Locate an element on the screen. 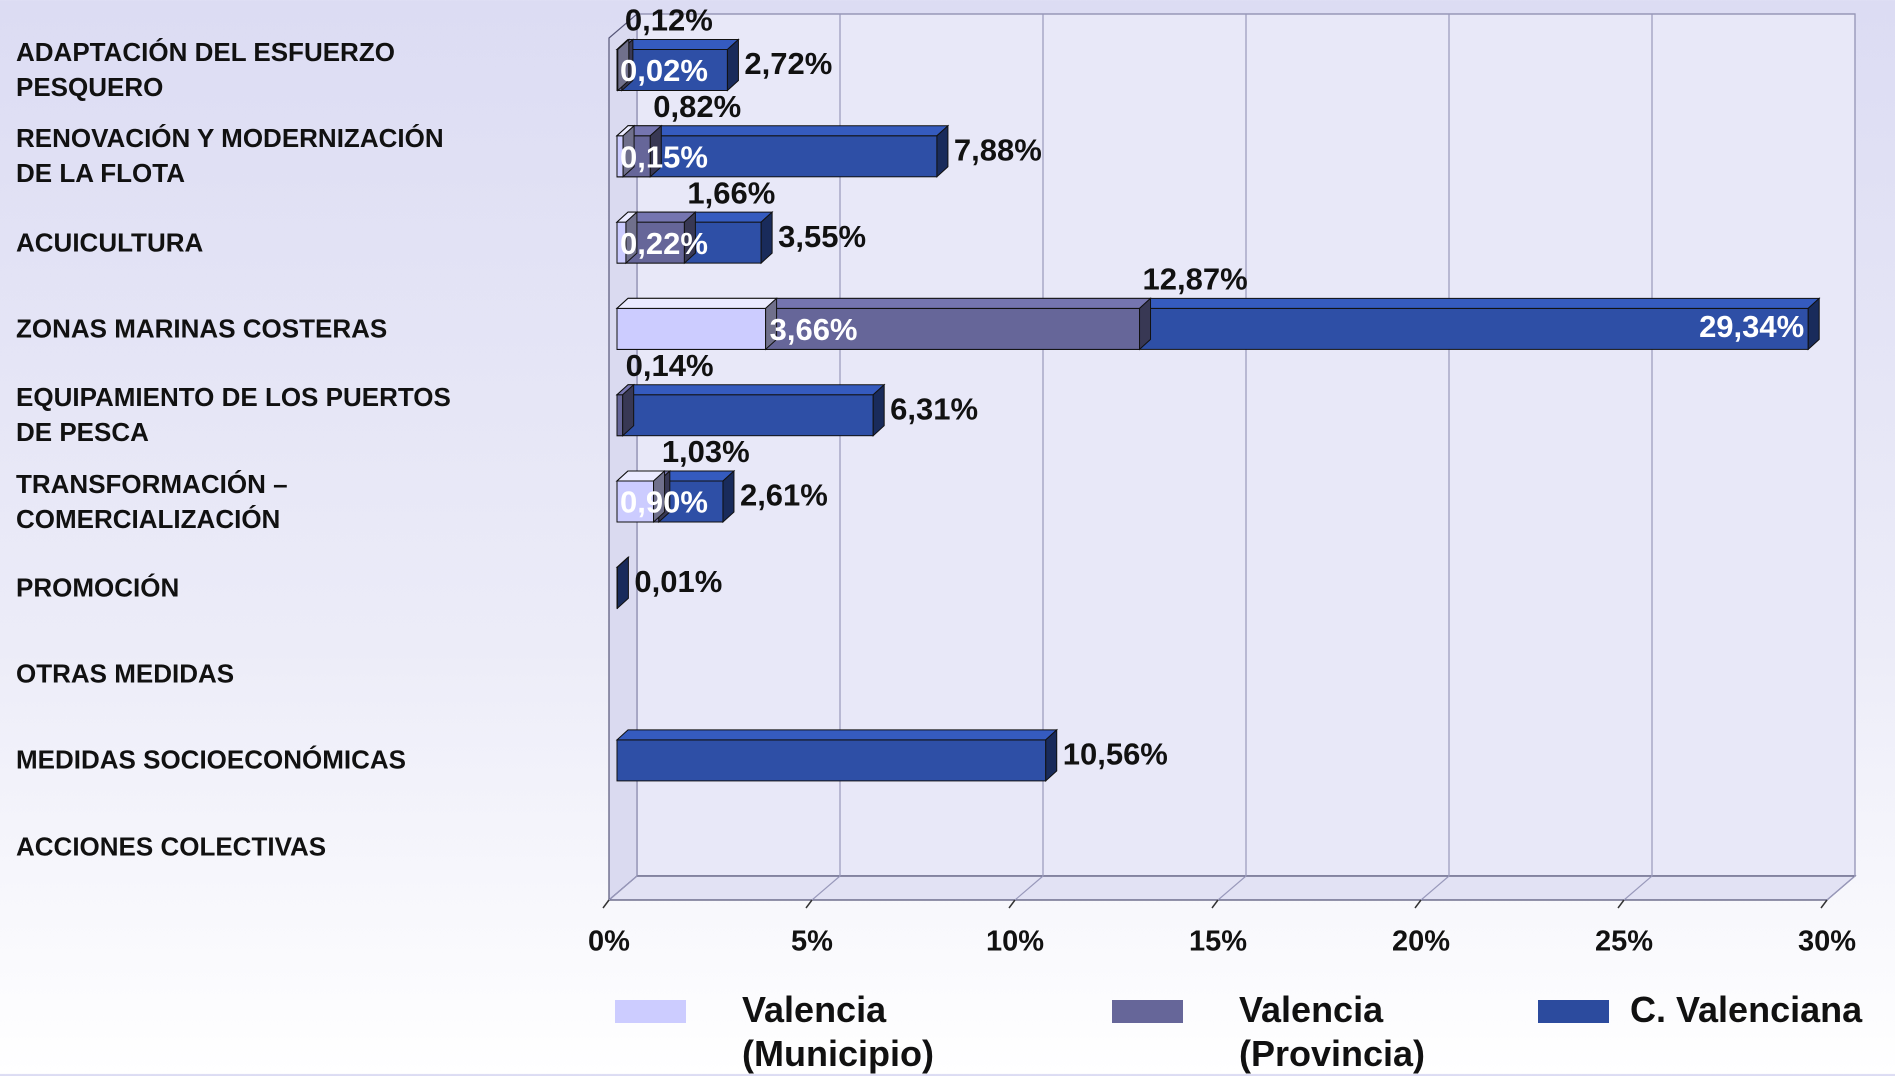  category-label: ZONAS MARINAS COSTERAS is located at coordinates (202, 328).